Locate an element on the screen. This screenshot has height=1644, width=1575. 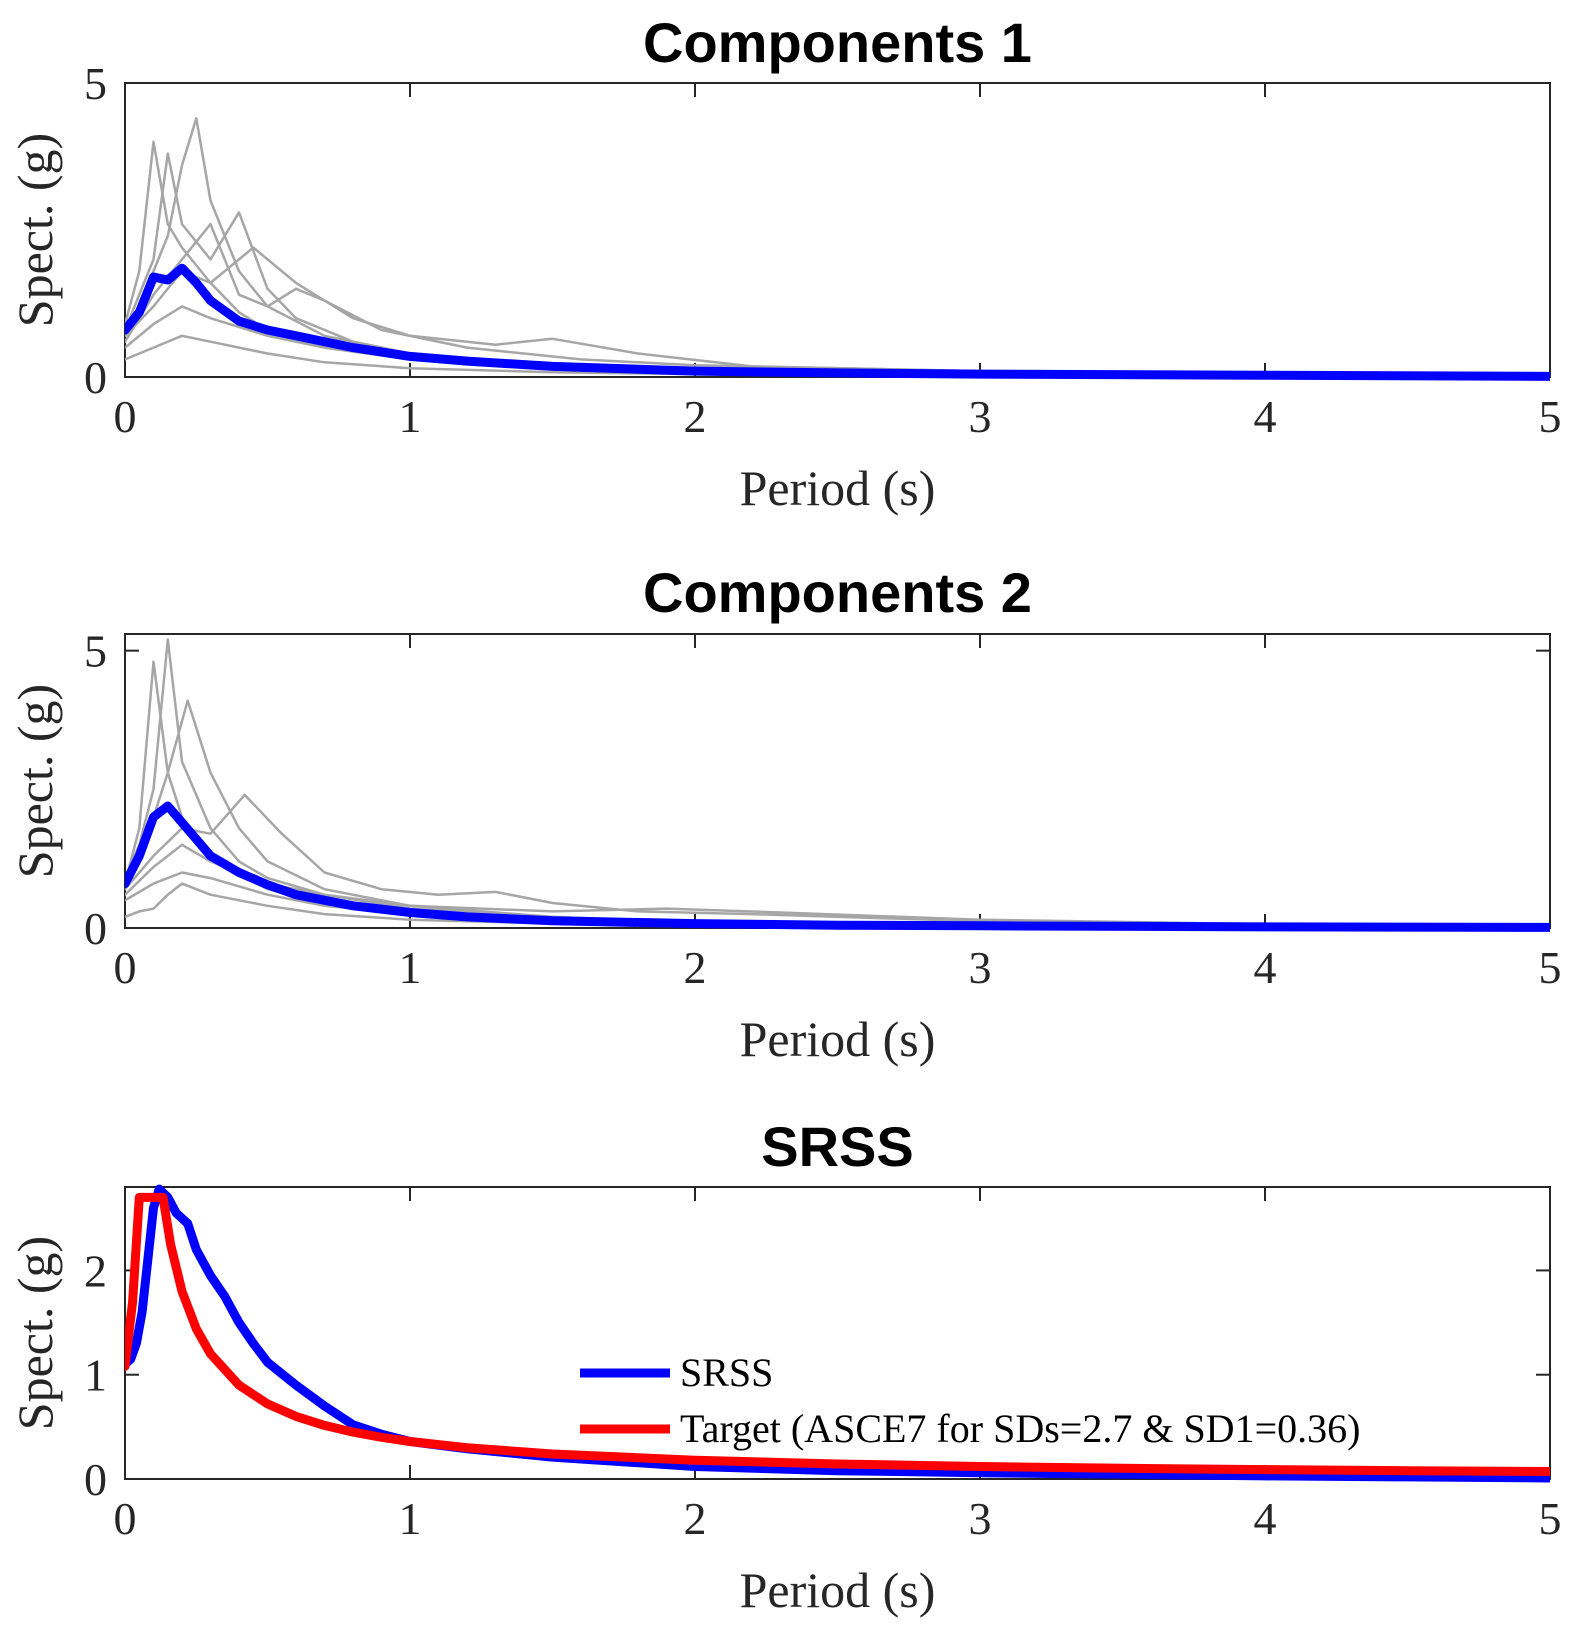
y-tick-label: 2 is located at coordinates (95, 1270).